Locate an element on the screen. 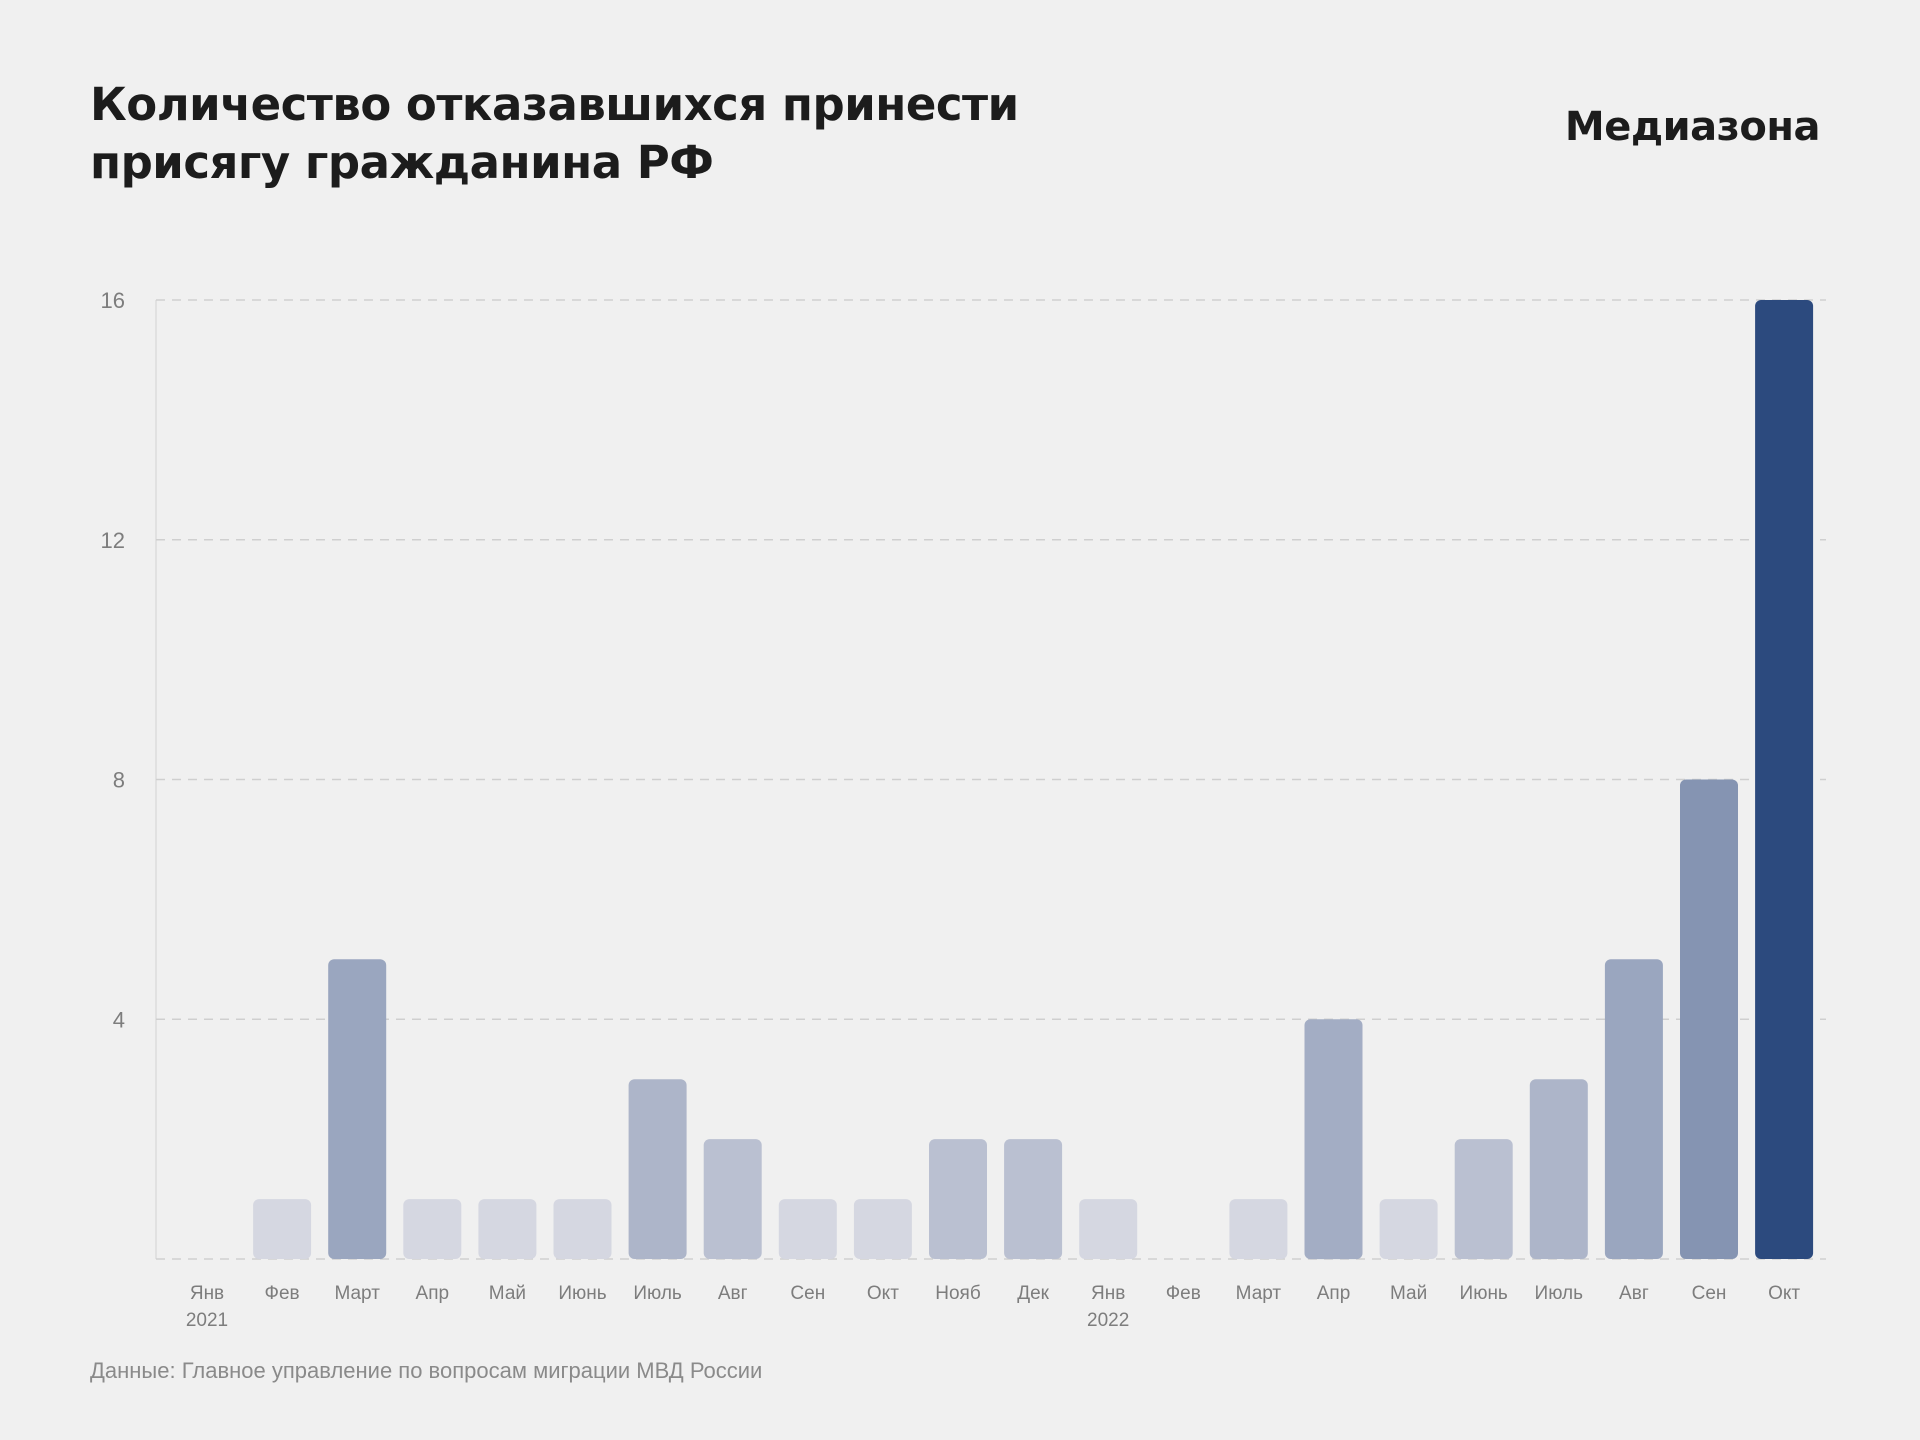 This screenshot has height=1440, width=1920. y-tick-label-8: 8 is located at coordinates (119, 780).